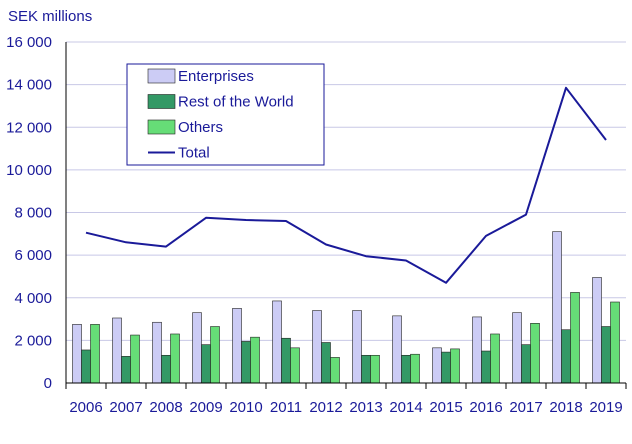 The image size is (632, 444). Describe the element at coordinates (405, 407) in the screenshot. I see `x-tick-label: 2014` at that location.